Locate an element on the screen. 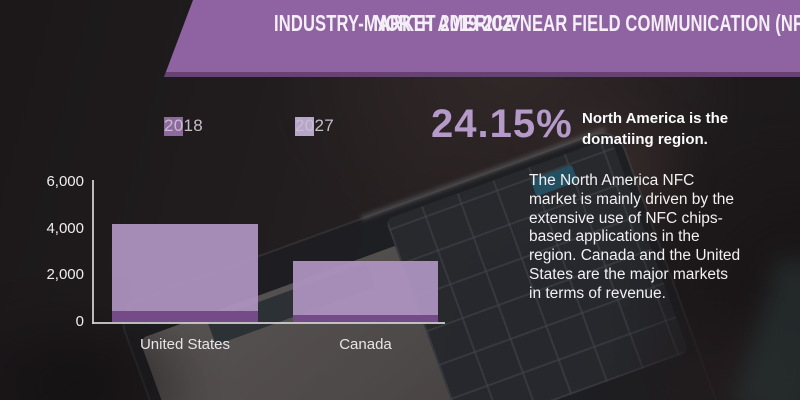 Image resolution: width=800 pixels, height=400 pixels. bar-canada-2027 is located at coordinates (365, 291).